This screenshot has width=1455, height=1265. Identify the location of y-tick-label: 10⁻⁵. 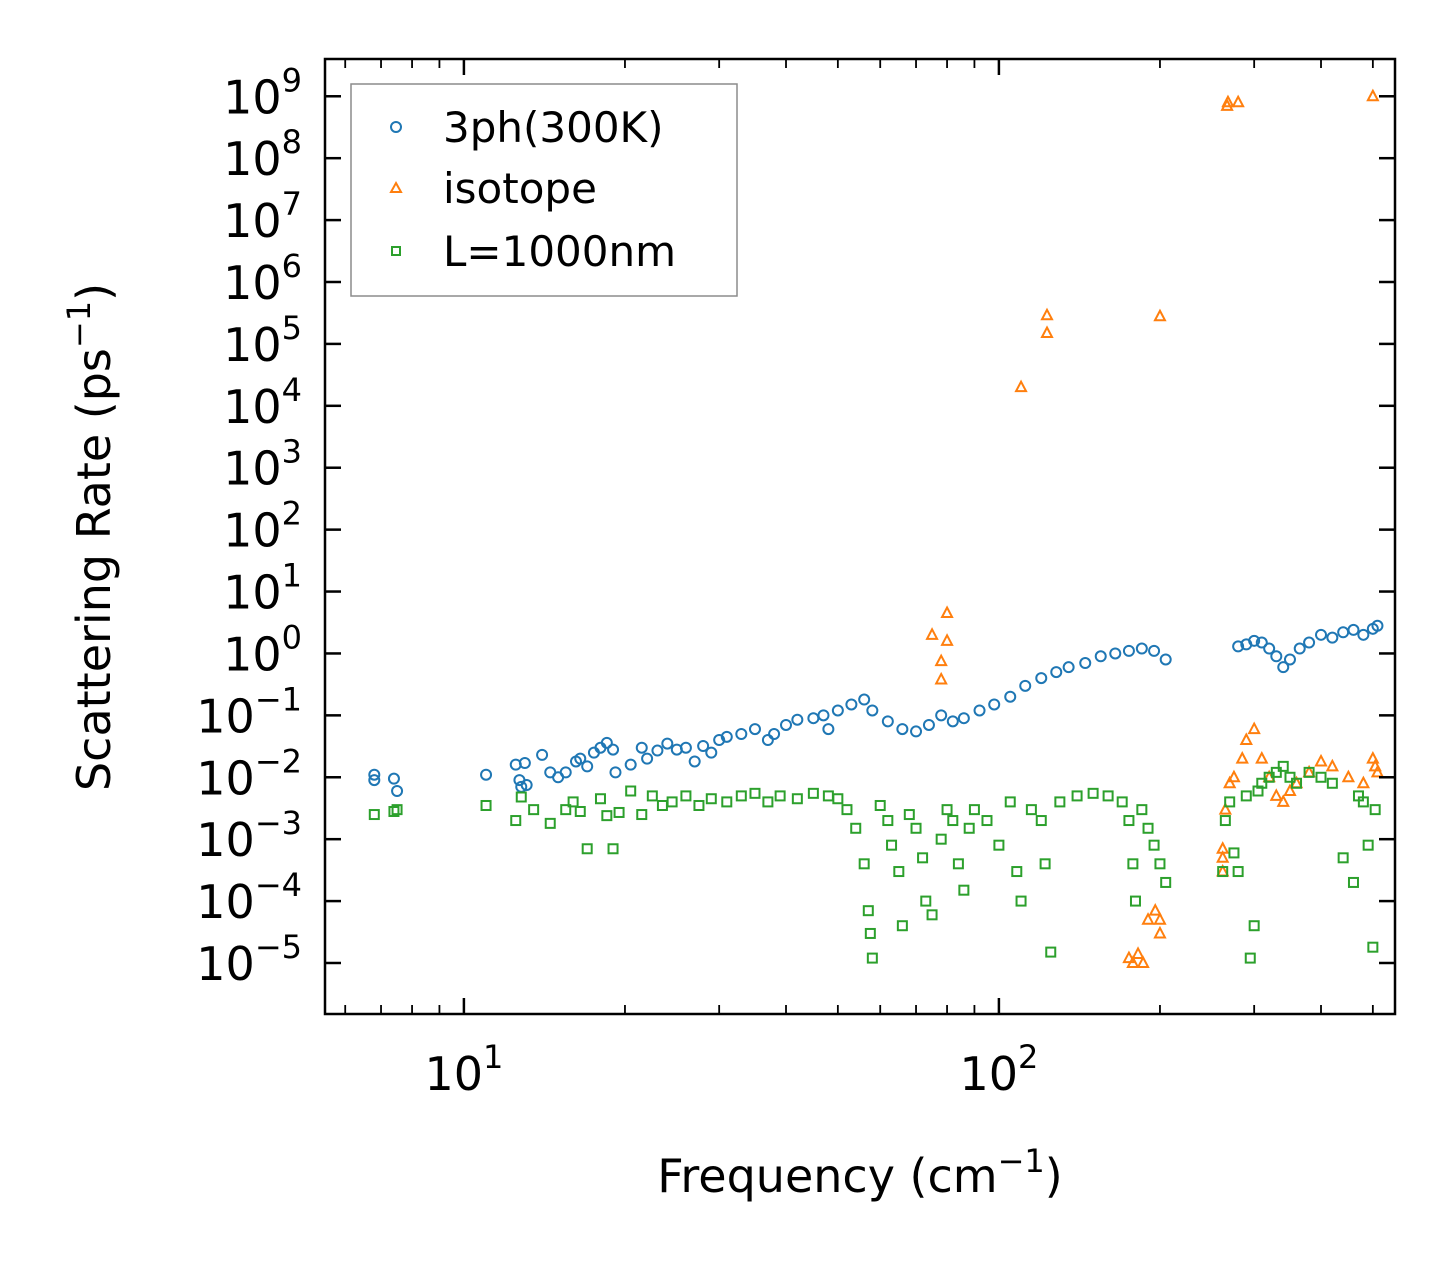
(249, 959).